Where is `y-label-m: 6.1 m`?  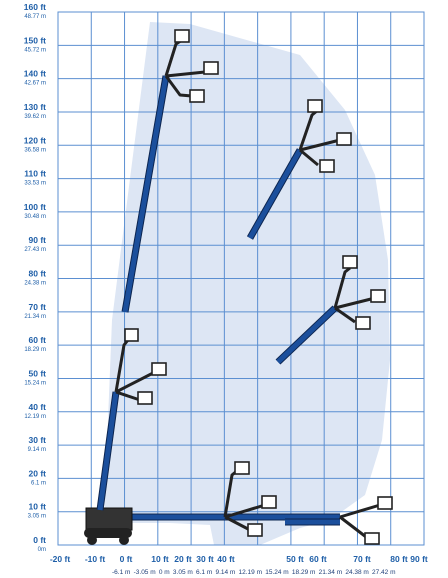
y-label-m: 6.1 m is located at coordinates (38, 483).